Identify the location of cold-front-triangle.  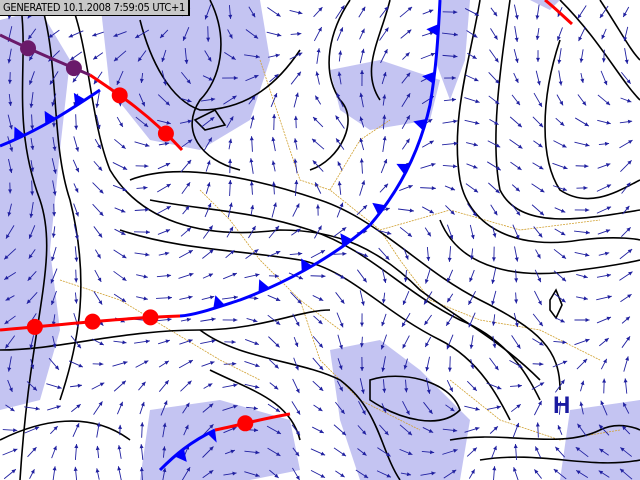
(264, 286).